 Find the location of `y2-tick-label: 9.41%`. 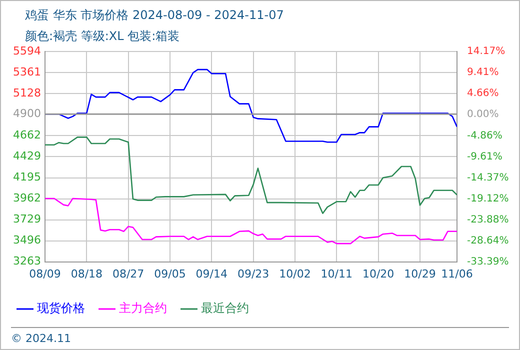

y2-tick-label: 9.41% is located at coordinates (483, 72).